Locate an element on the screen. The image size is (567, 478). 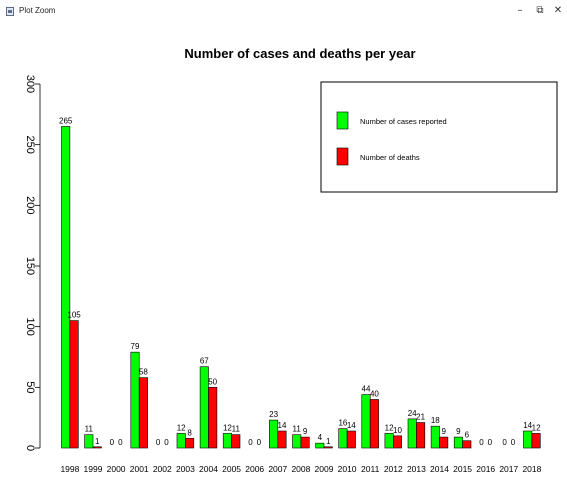
x-tick-label: 2010 is located at coordinates (347, 469).